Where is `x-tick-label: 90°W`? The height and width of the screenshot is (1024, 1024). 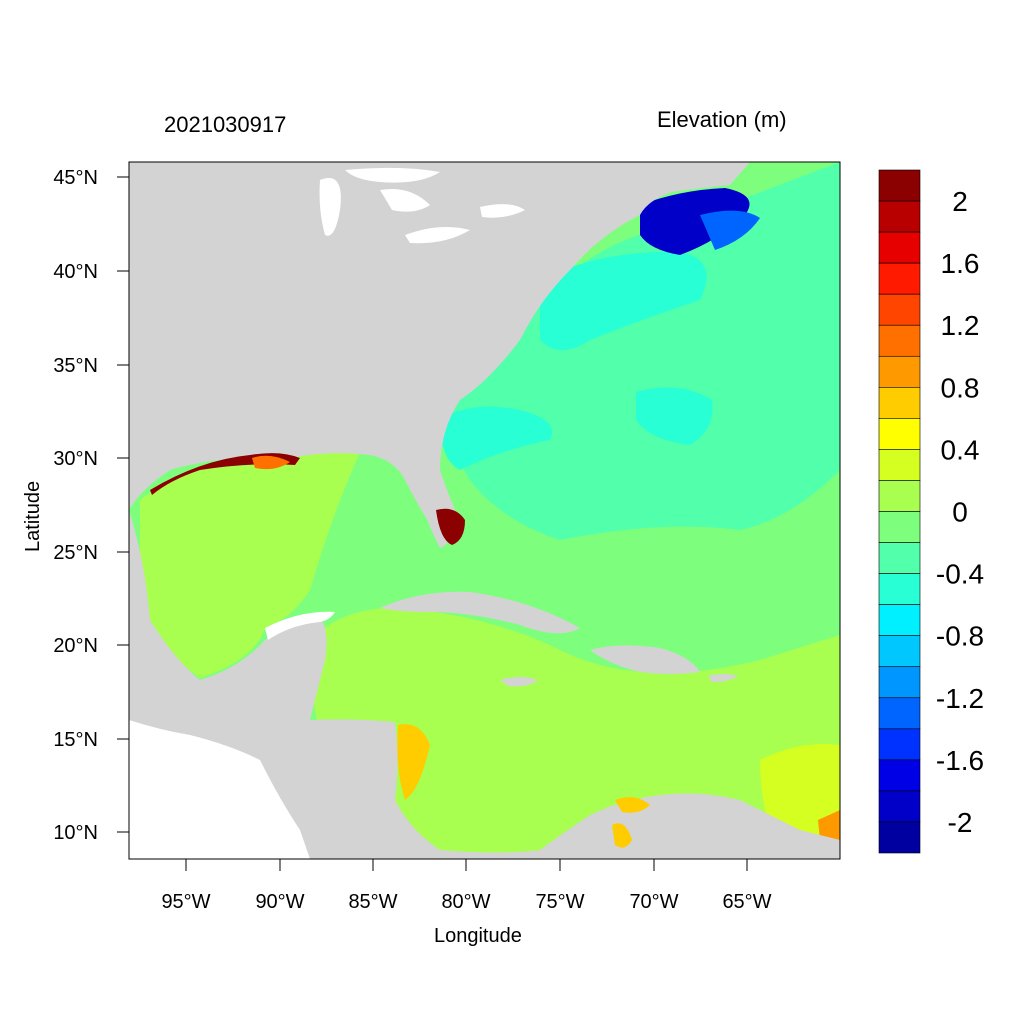
x-tick-label: 90°W is located at coordinates (279, 902).